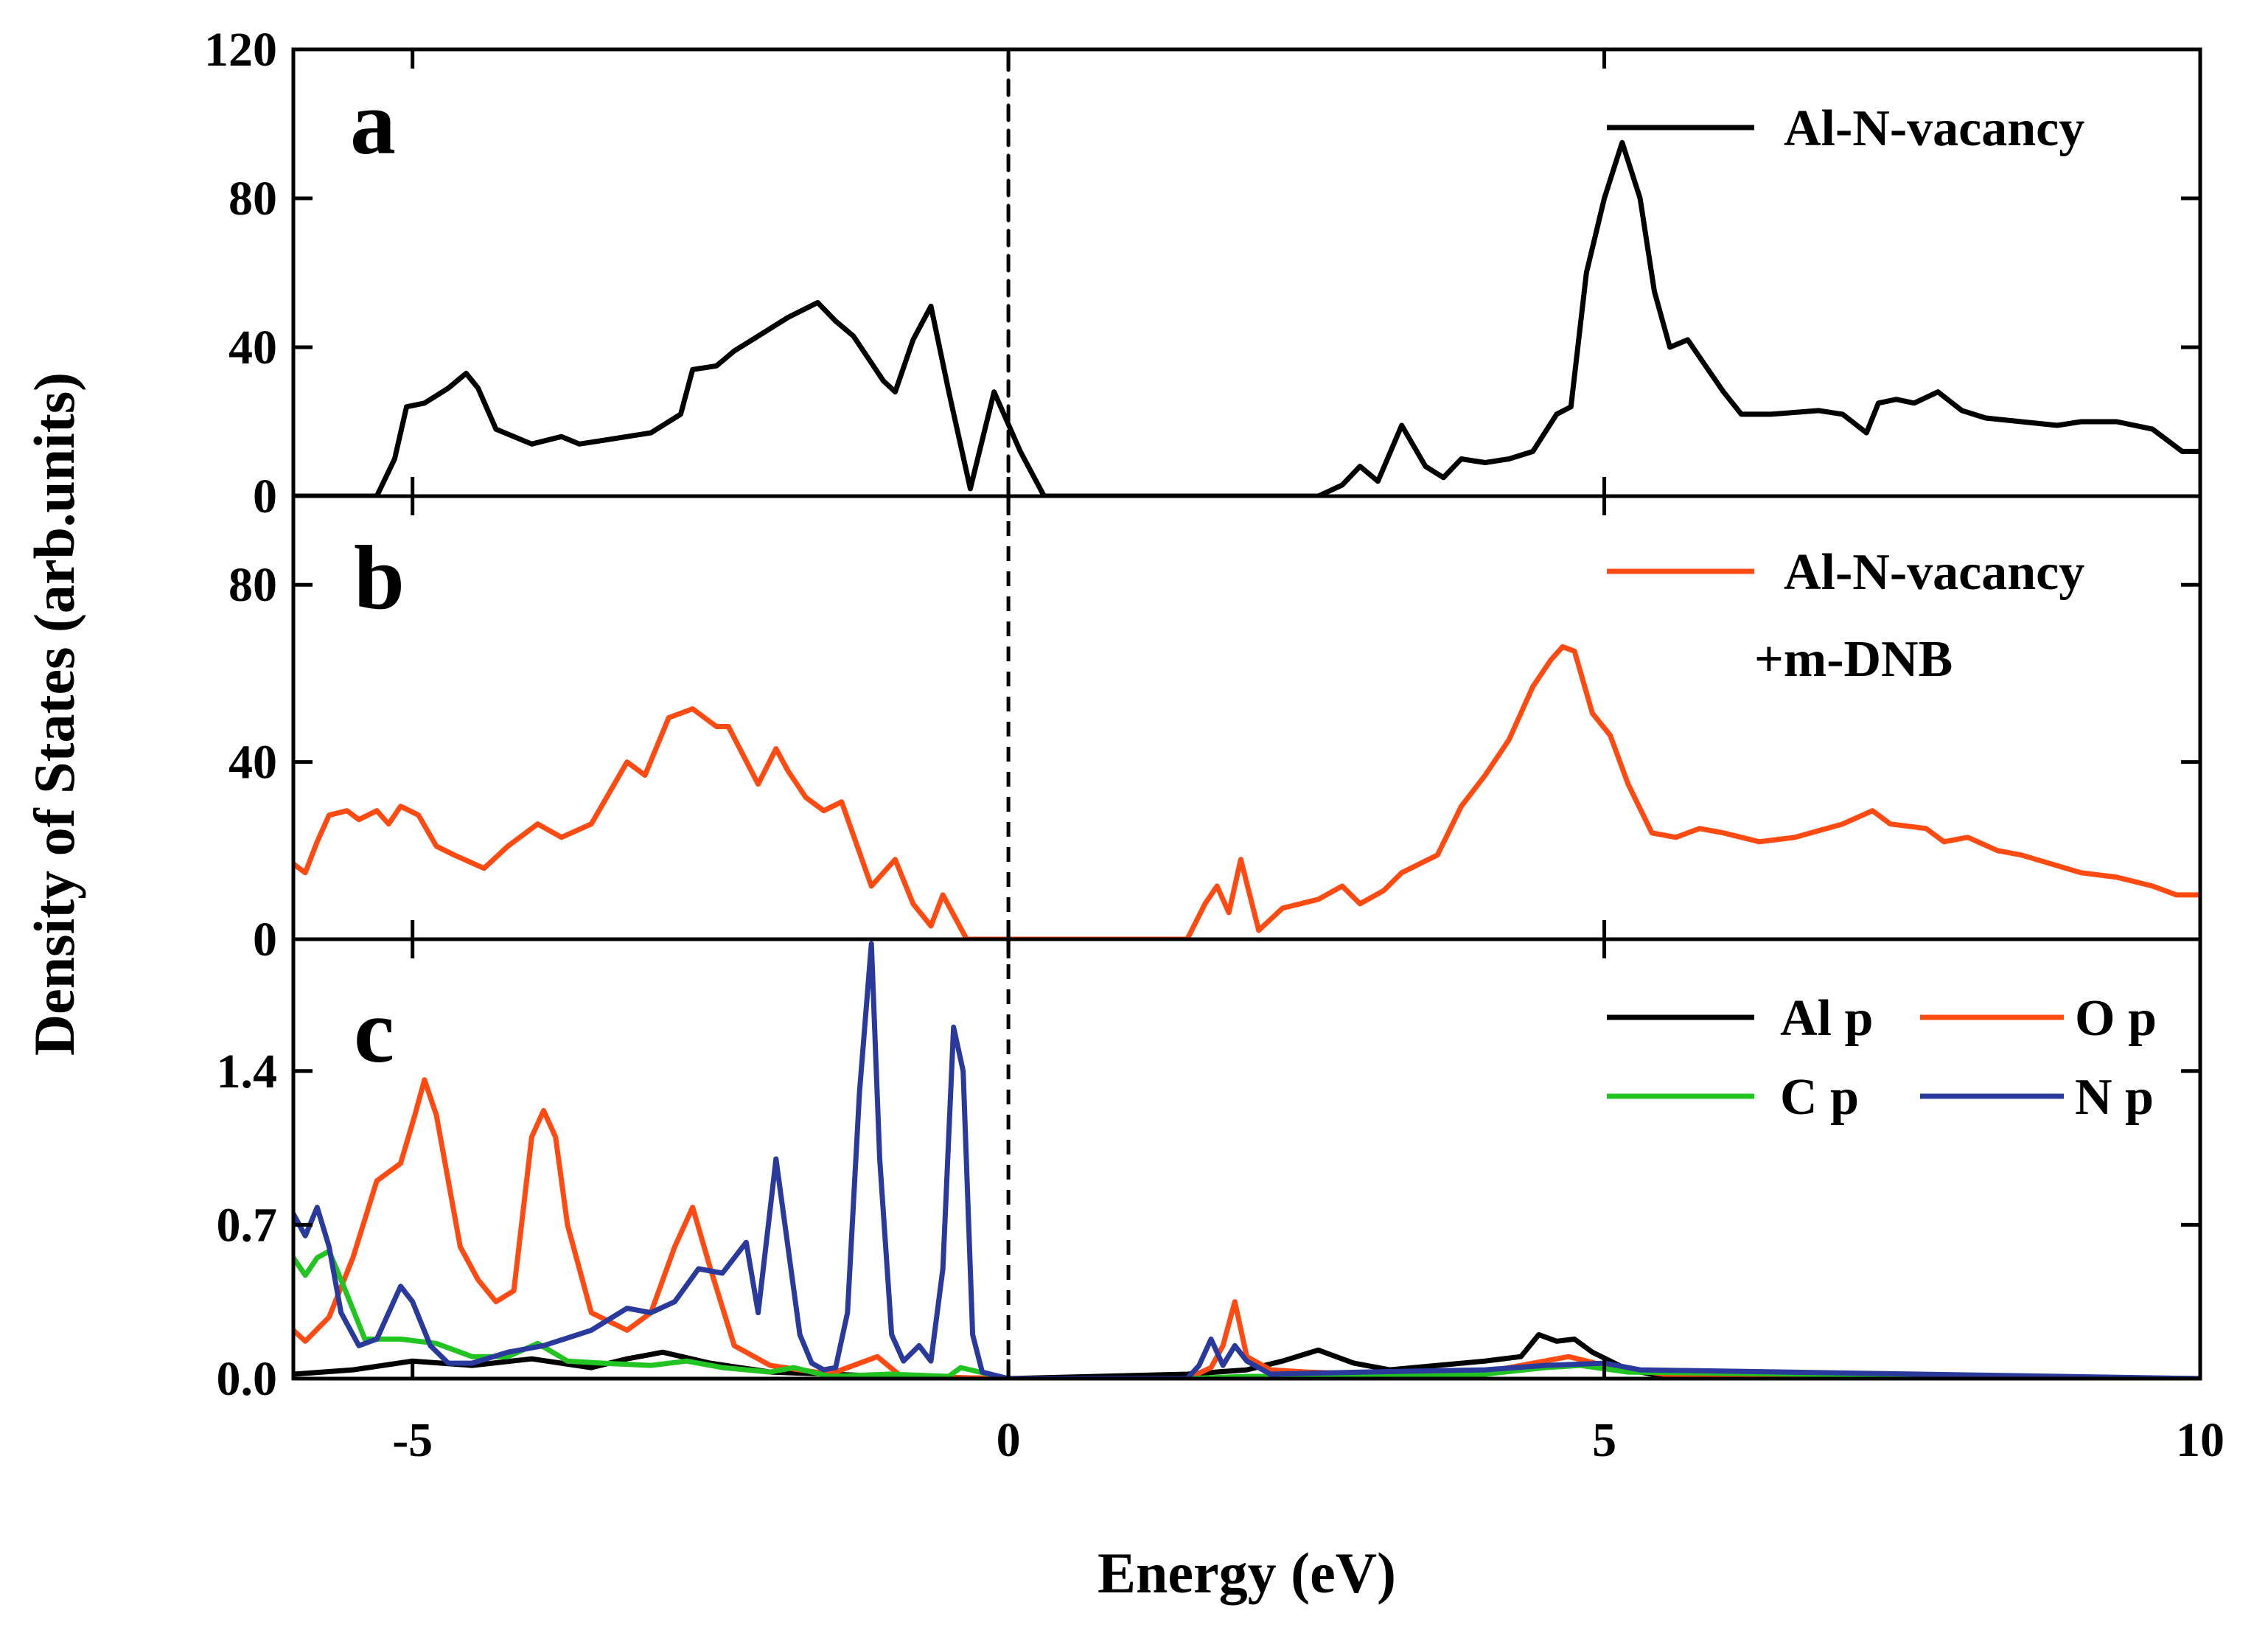  I want to click on legend-entry: C p, so click(1819, 1097).